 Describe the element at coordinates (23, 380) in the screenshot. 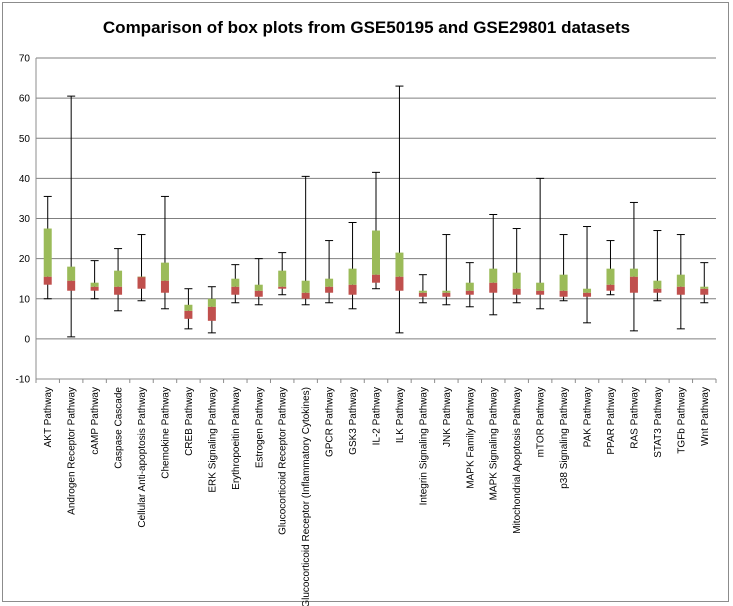

I see `y-tick-label: -10` at that location.